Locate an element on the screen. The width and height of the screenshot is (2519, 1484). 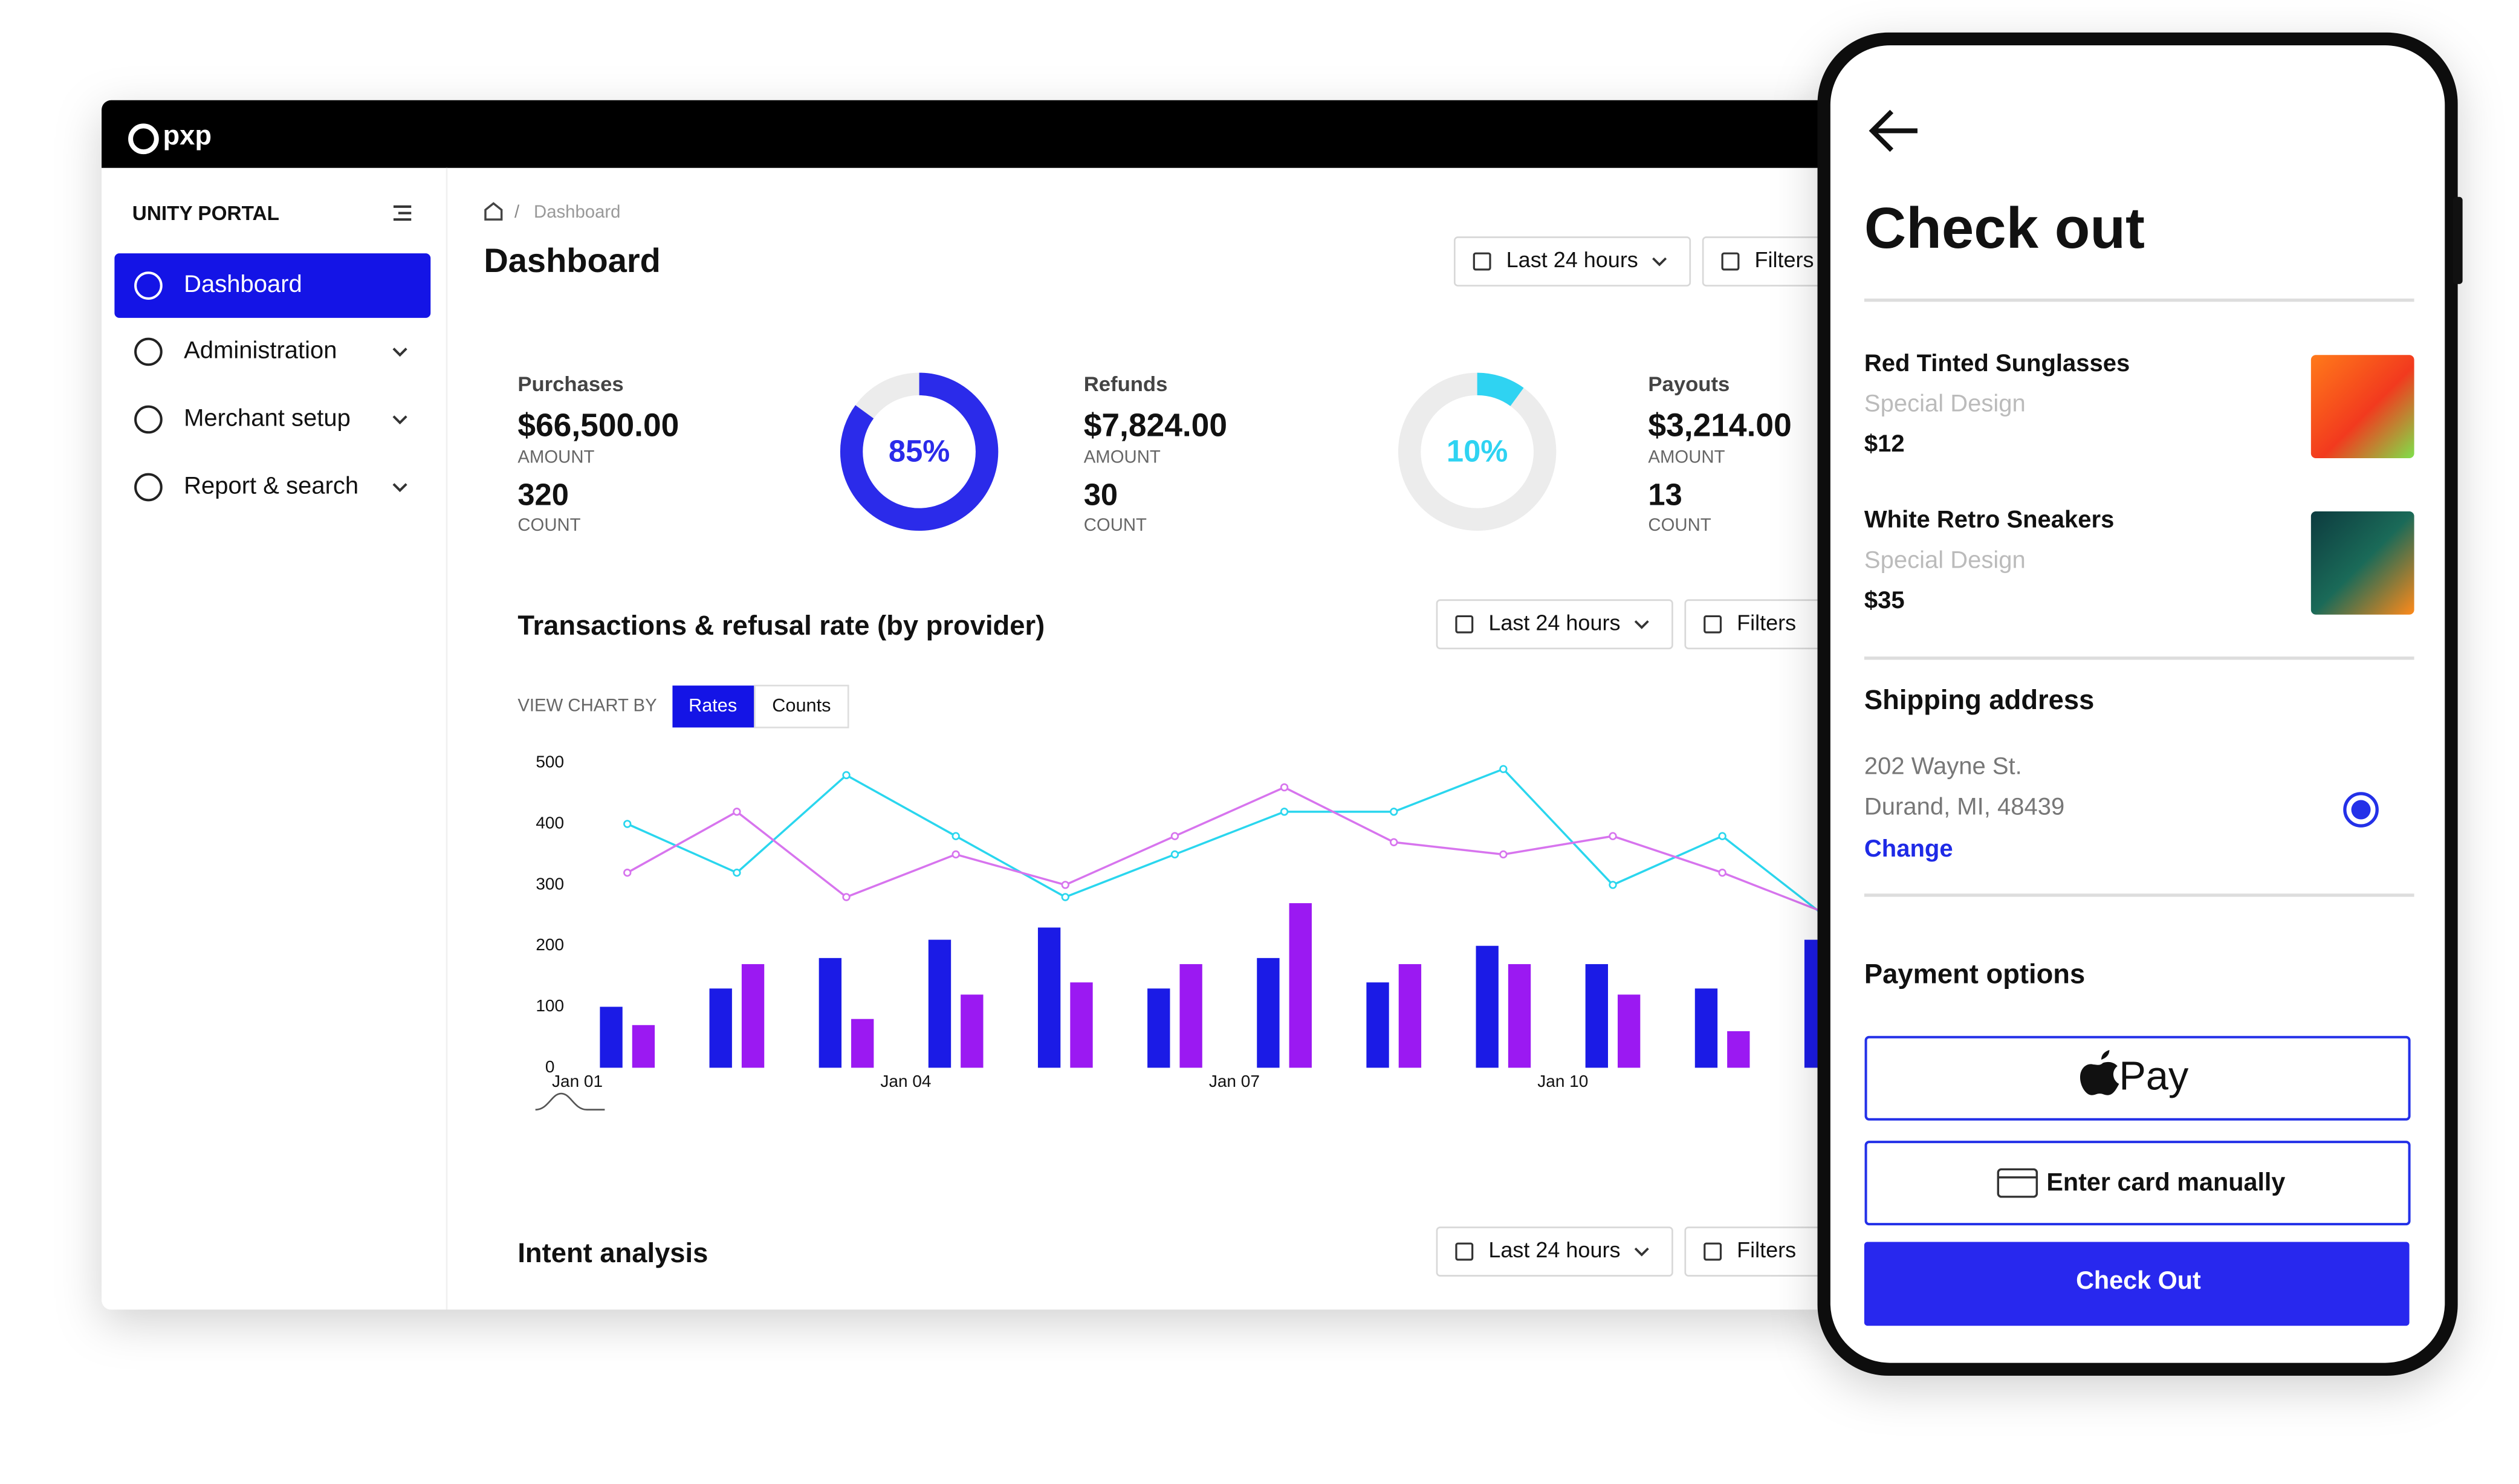
x-tick-label: Jan 07 is located at coordinates (1234, 1081).